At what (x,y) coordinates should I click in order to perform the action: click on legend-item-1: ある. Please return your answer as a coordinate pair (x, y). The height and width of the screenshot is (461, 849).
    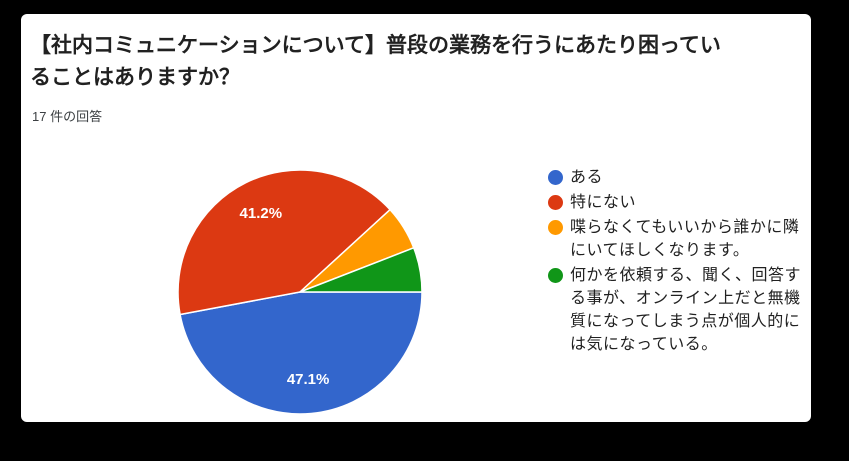
    Looking at the image, I should click on (680, 177).